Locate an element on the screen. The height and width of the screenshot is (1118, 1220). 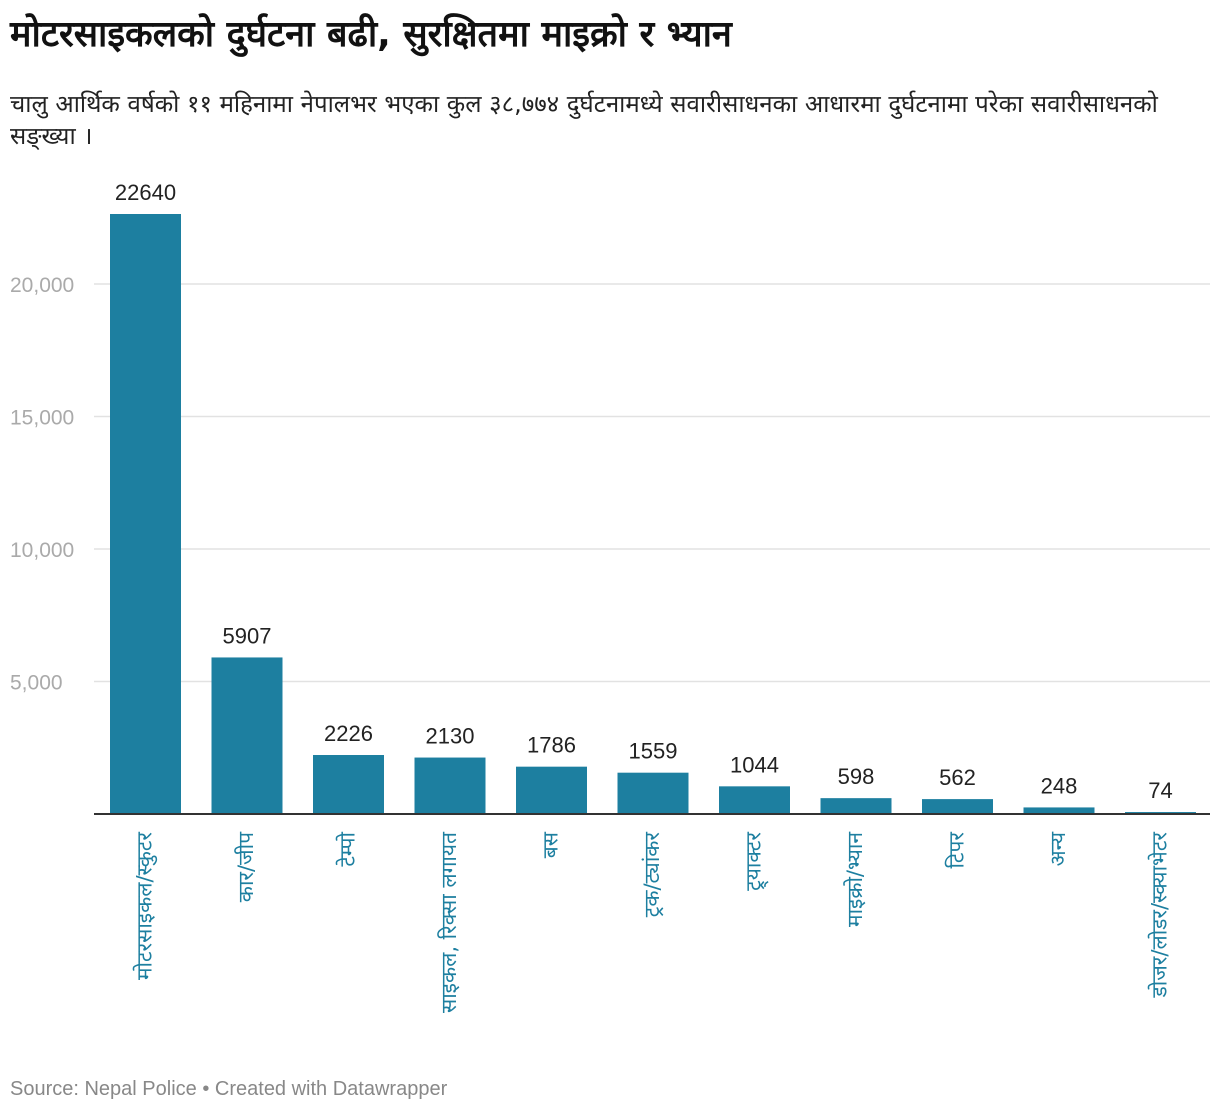
category-label: मोटरसाइकल/स्कुटर is located at coordinates (145, 906).